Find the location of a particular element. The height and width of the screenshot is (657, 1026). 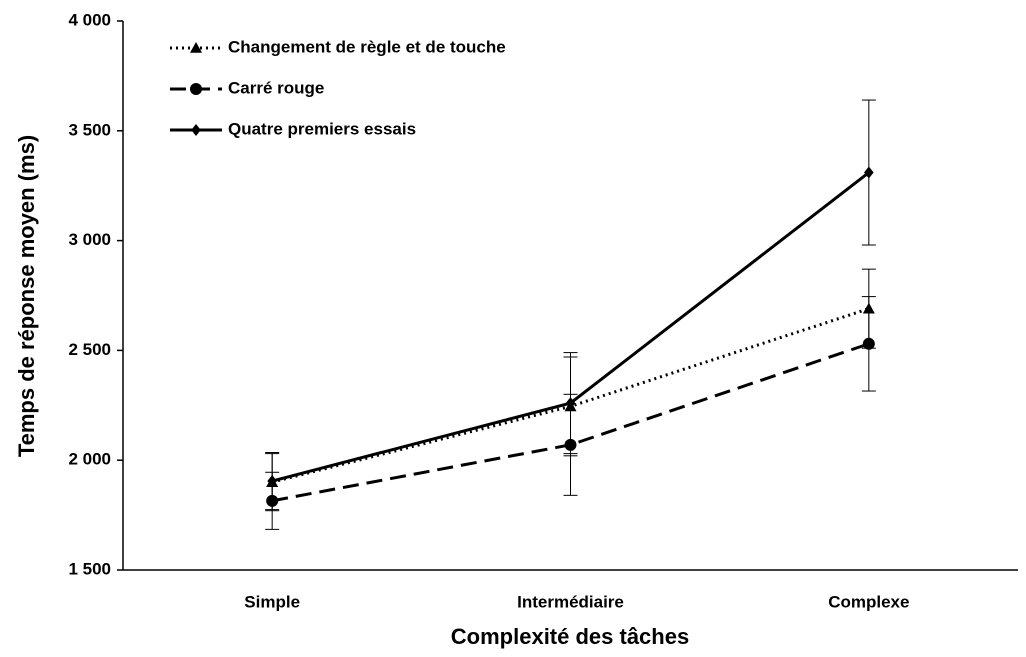

x-tick-label: Simple is located at coordinates (272, 601).